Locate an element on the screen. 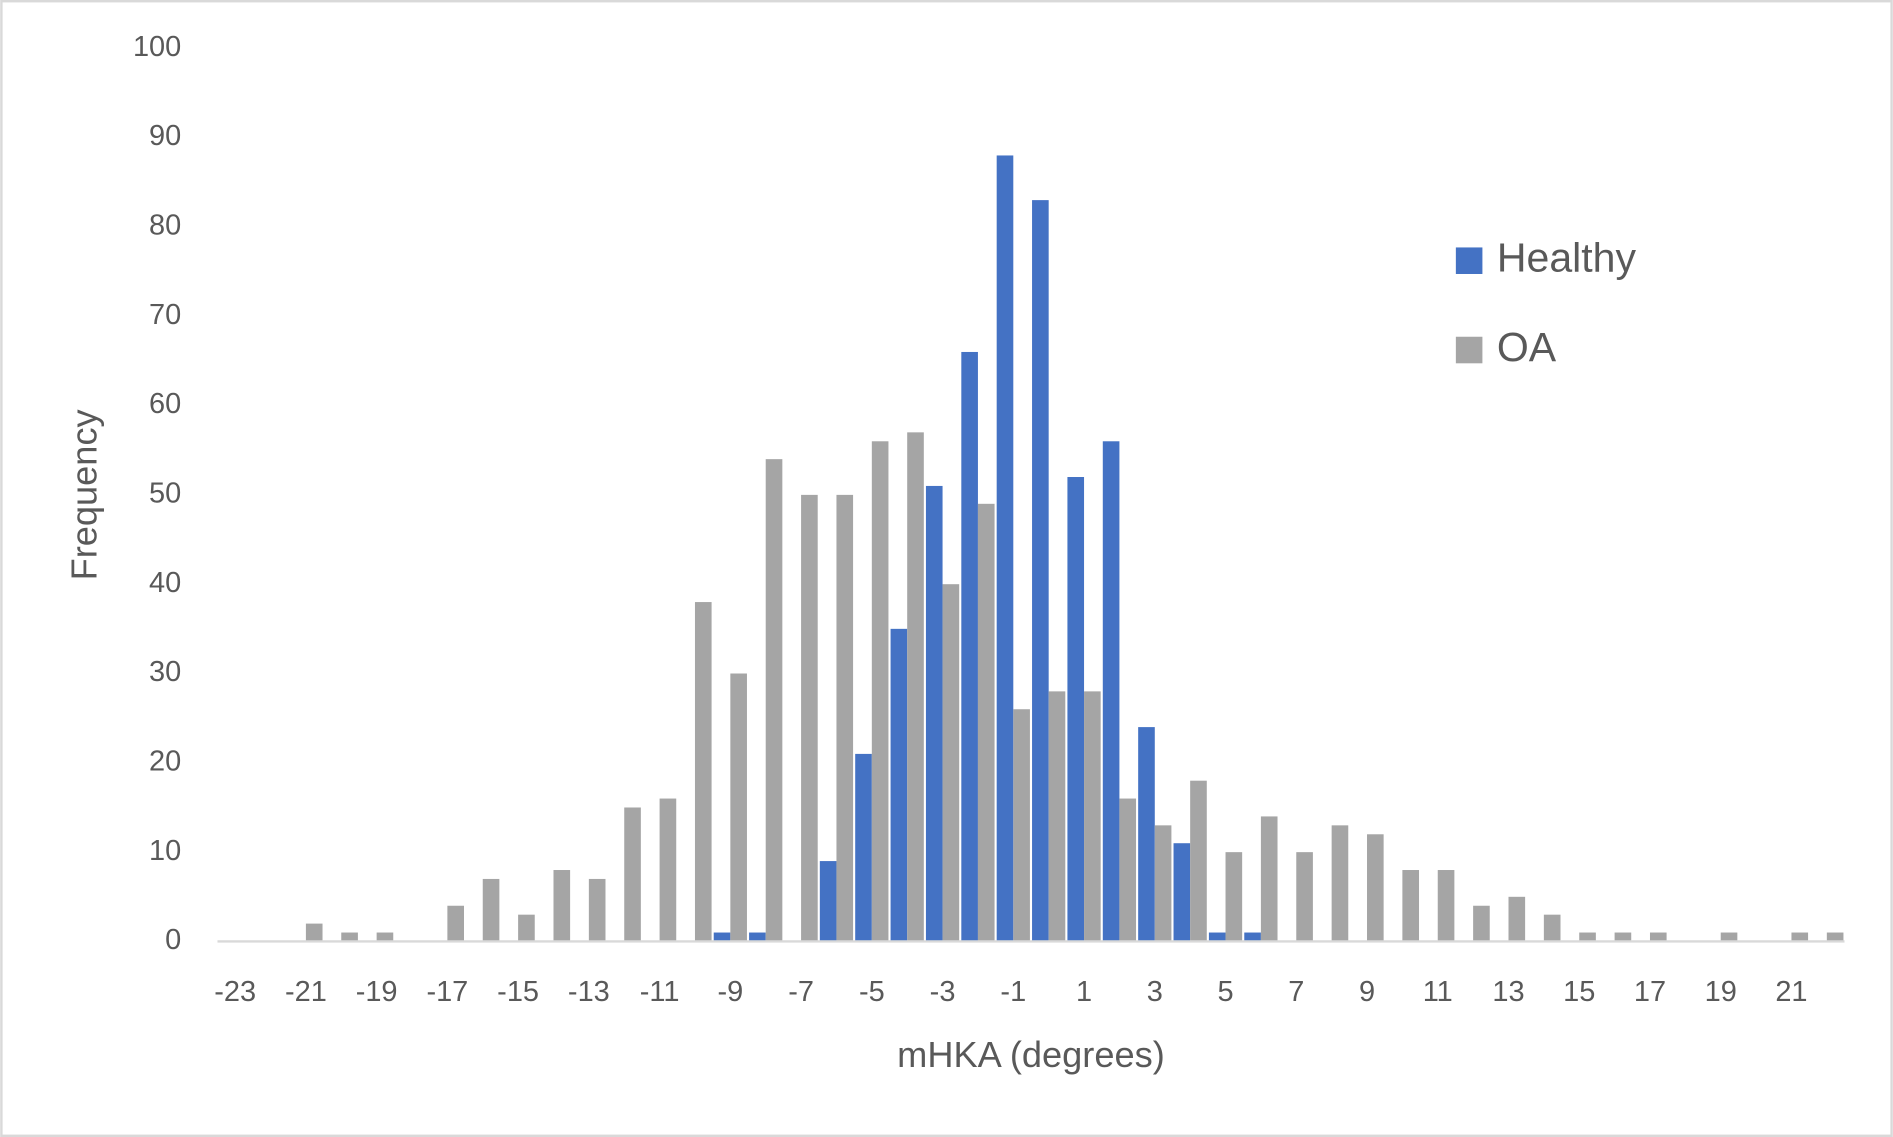 This screenshot has width=1893, height=1137. x-tick-label: 21 is located at coordinates (1791, 992).